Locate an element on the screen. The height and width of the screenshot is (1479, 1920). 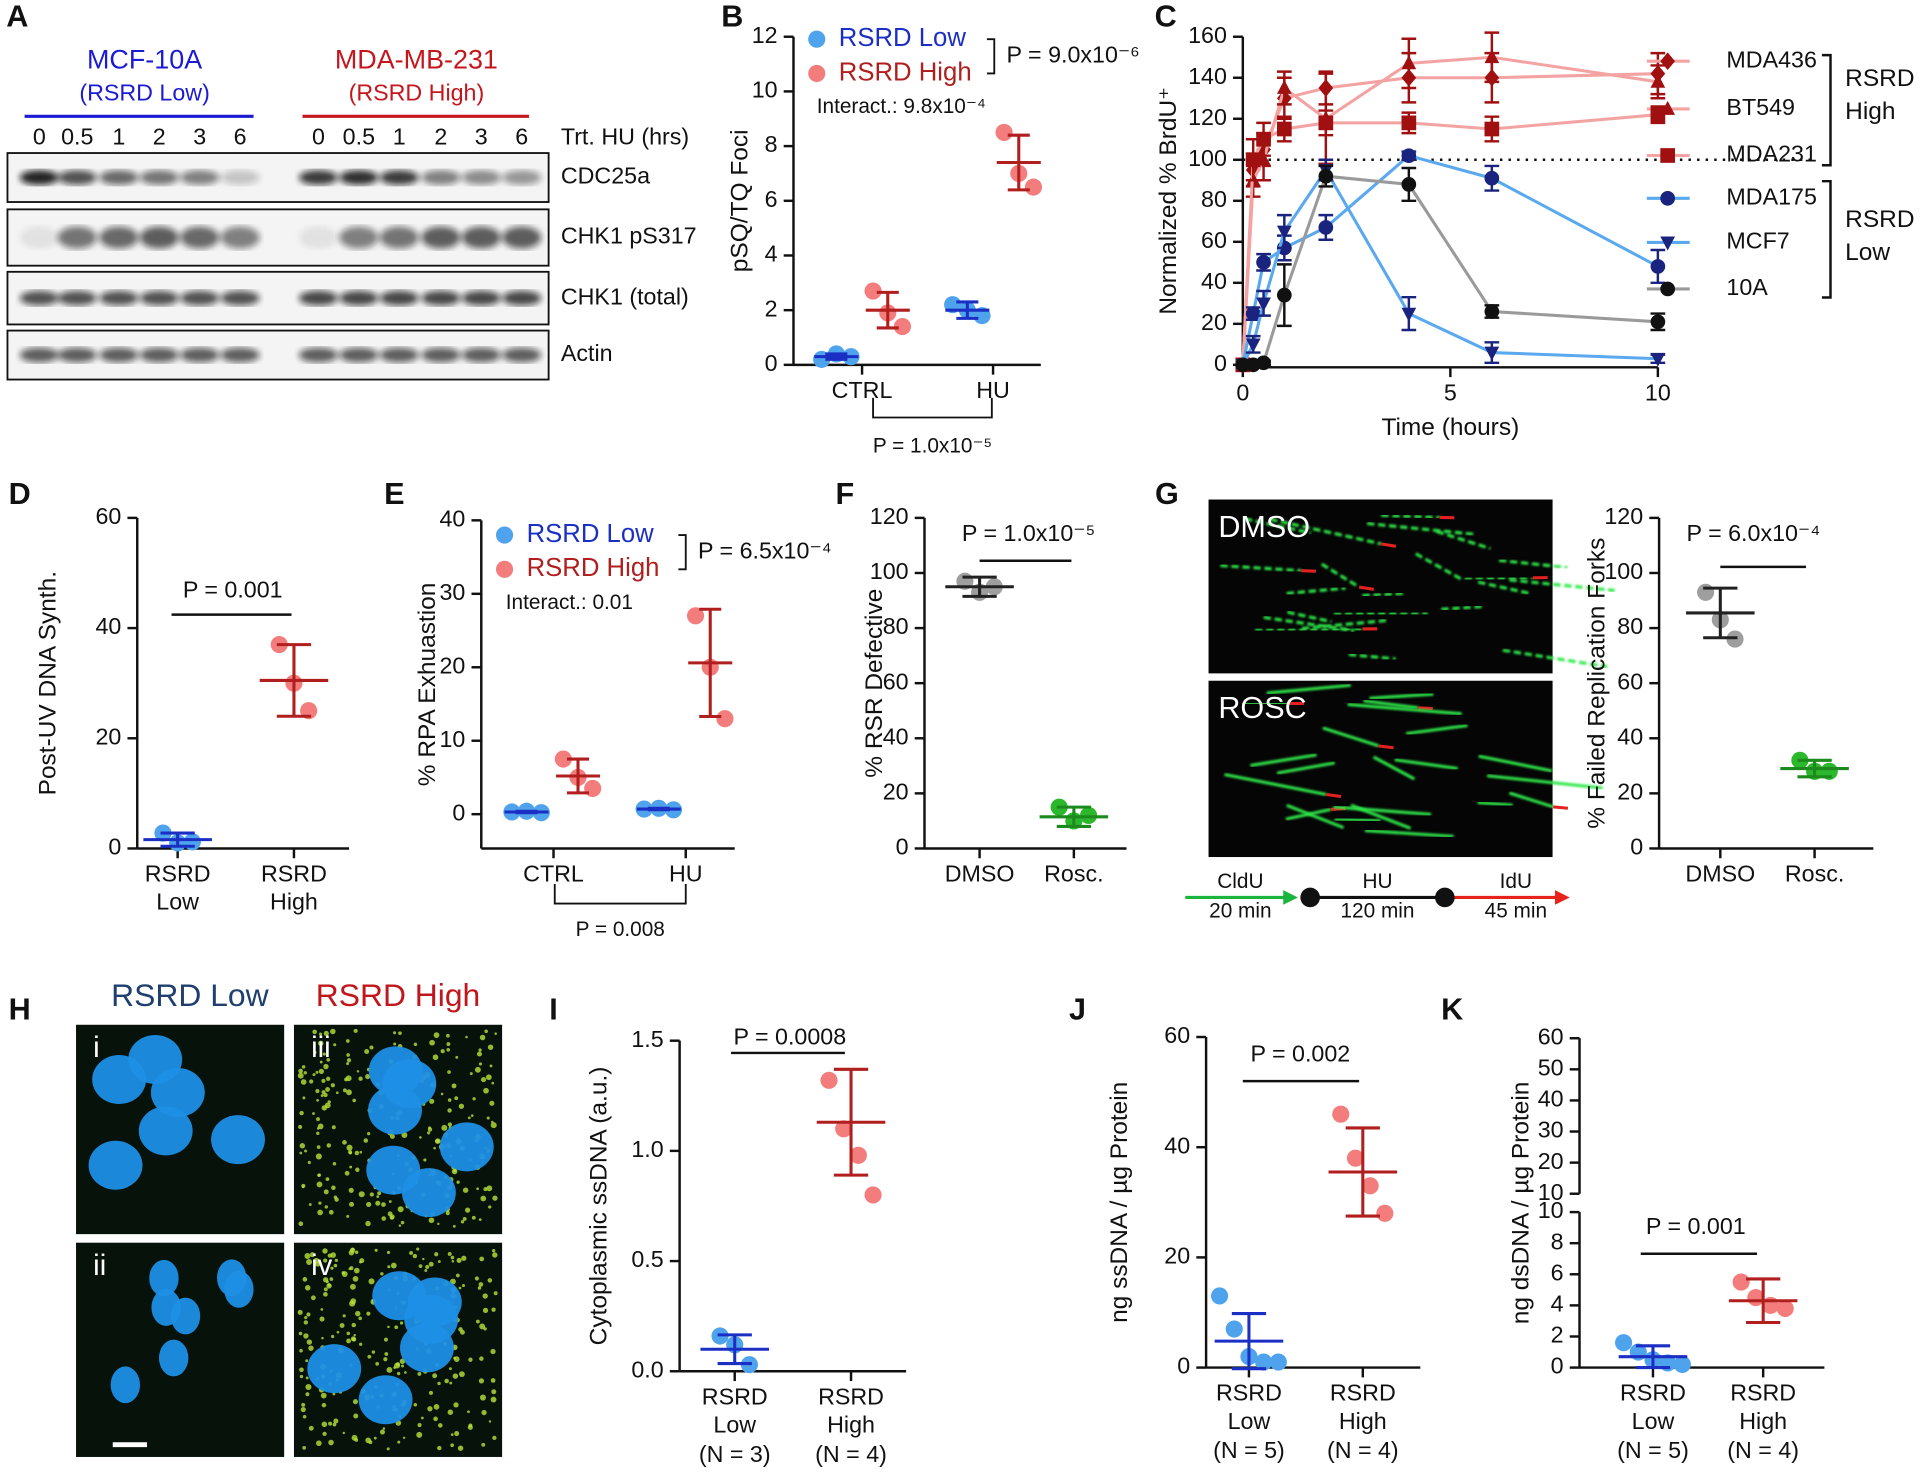
lane-label: 2 is located at coordinates (159, 136).